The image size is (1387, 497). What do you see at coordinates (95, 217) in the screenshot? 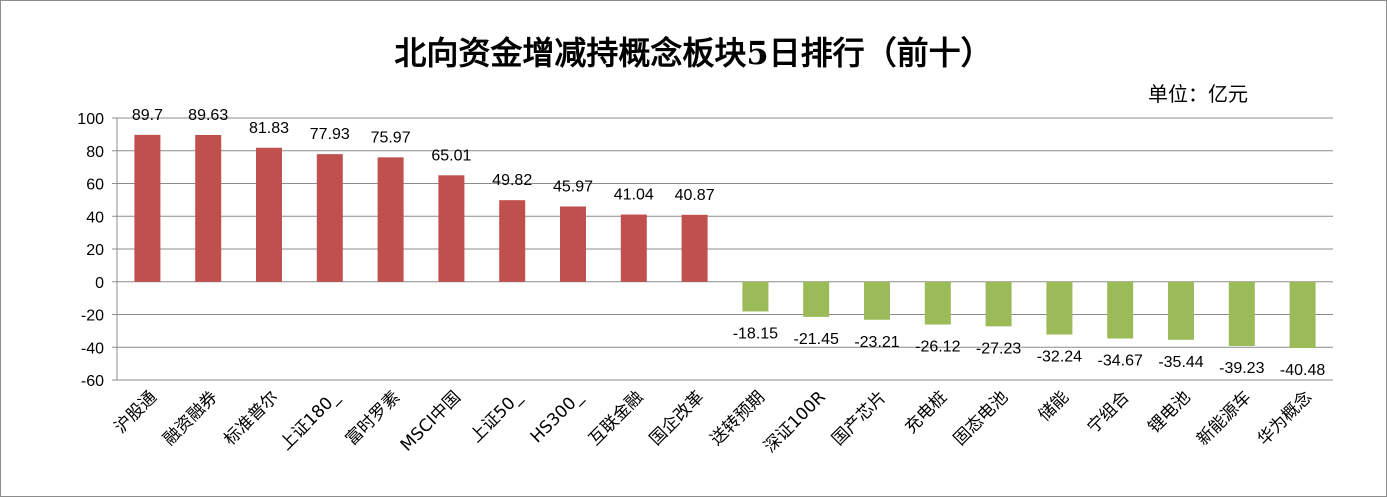
I see `y-tick-label: 40` at bounding box center [95, 217].